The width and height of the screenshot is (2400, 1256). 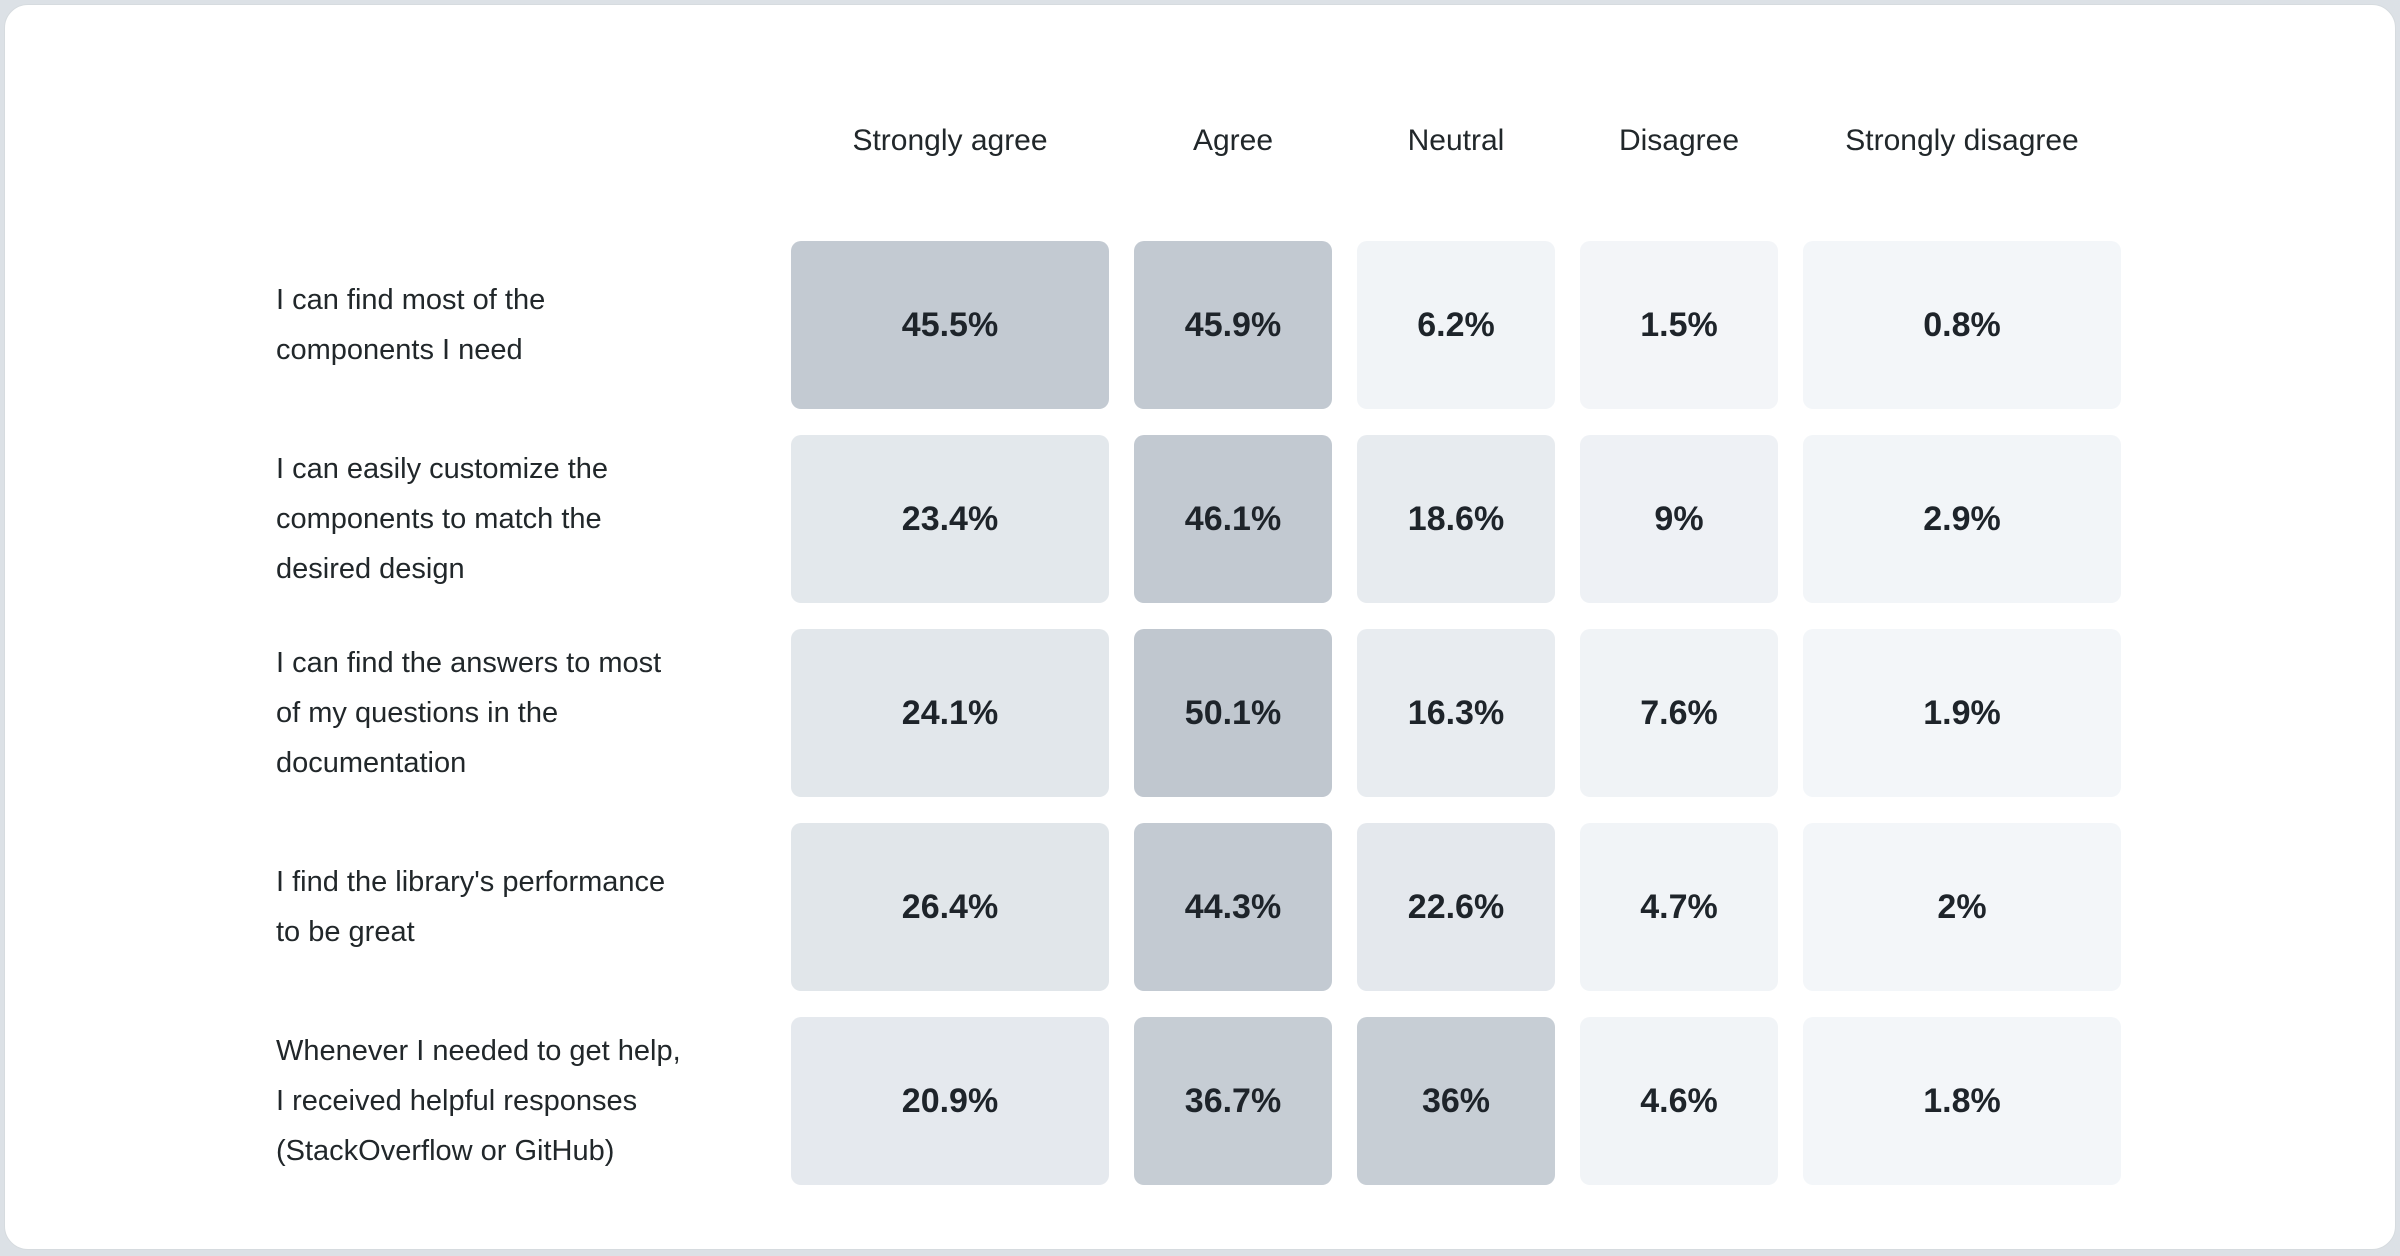 What do you see at coordinates (1962, 519) in the screenshot?
I see `heatmap-cell: 2.9%` at bounding box center [1962, 519].